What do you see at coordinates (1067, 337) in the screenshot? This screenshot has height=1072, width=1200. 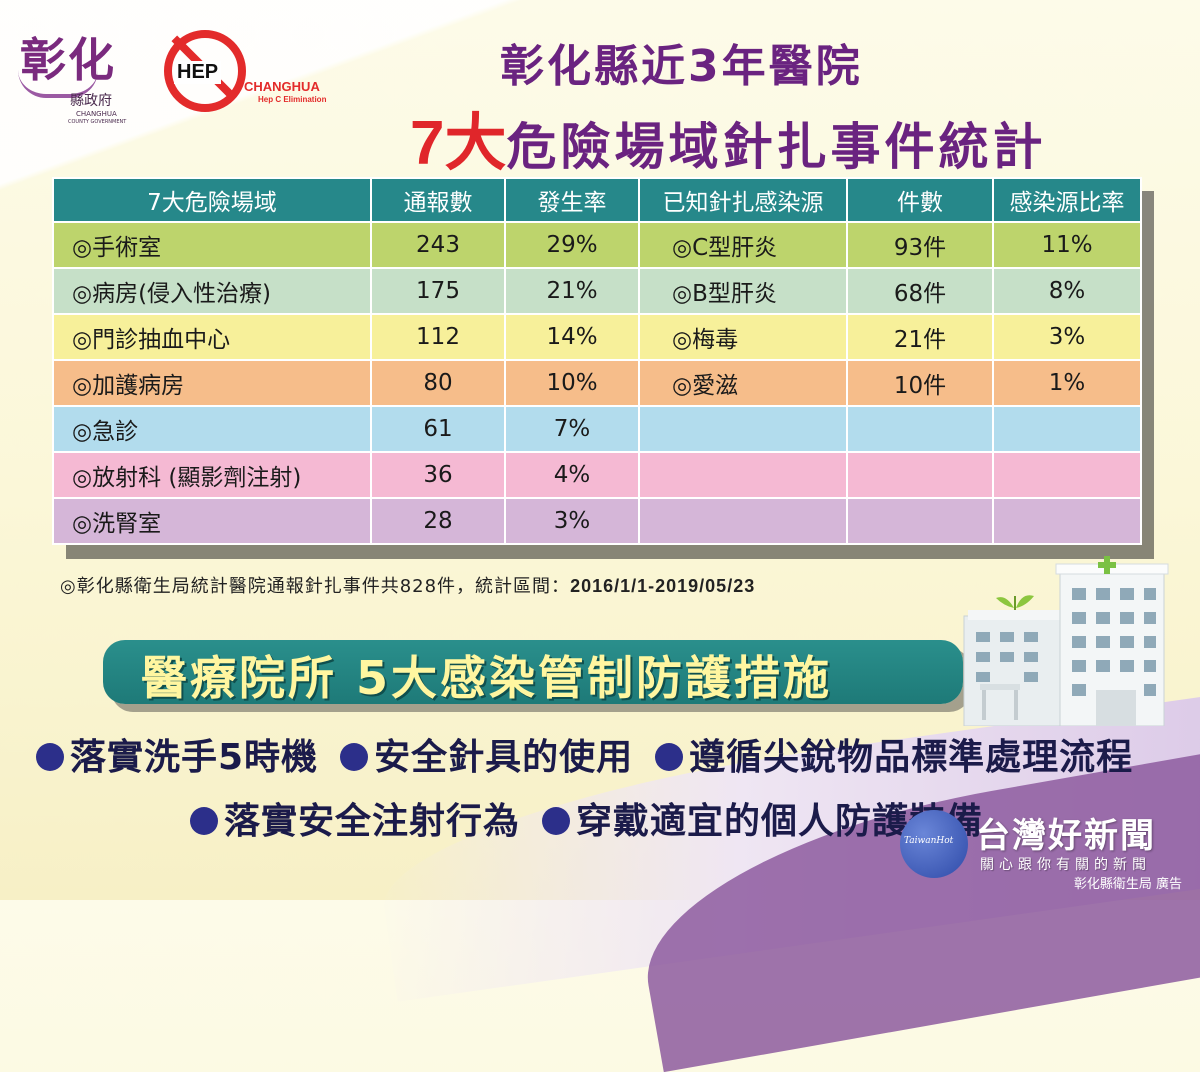 I see `cell-ratio: 3%` at bounding box center [1067, 337].